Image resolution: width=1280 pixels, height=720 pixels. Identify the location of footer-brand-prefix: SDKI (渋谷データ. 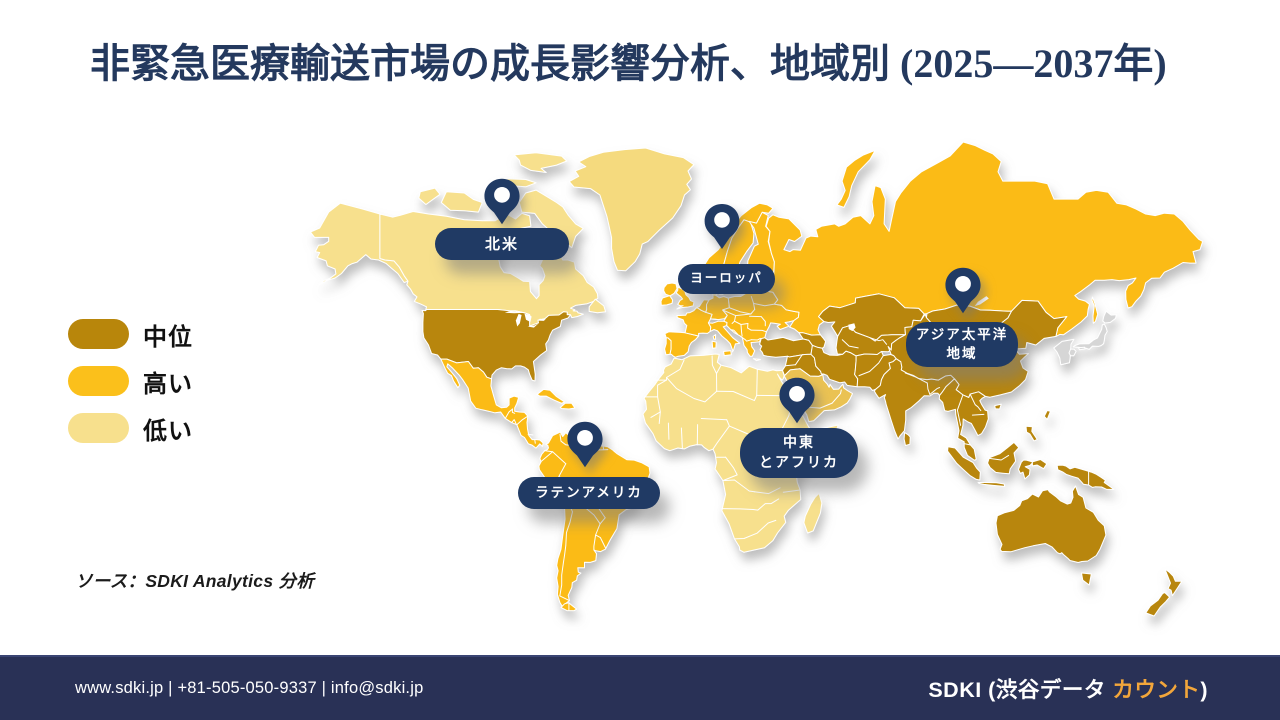
(1020, 690).